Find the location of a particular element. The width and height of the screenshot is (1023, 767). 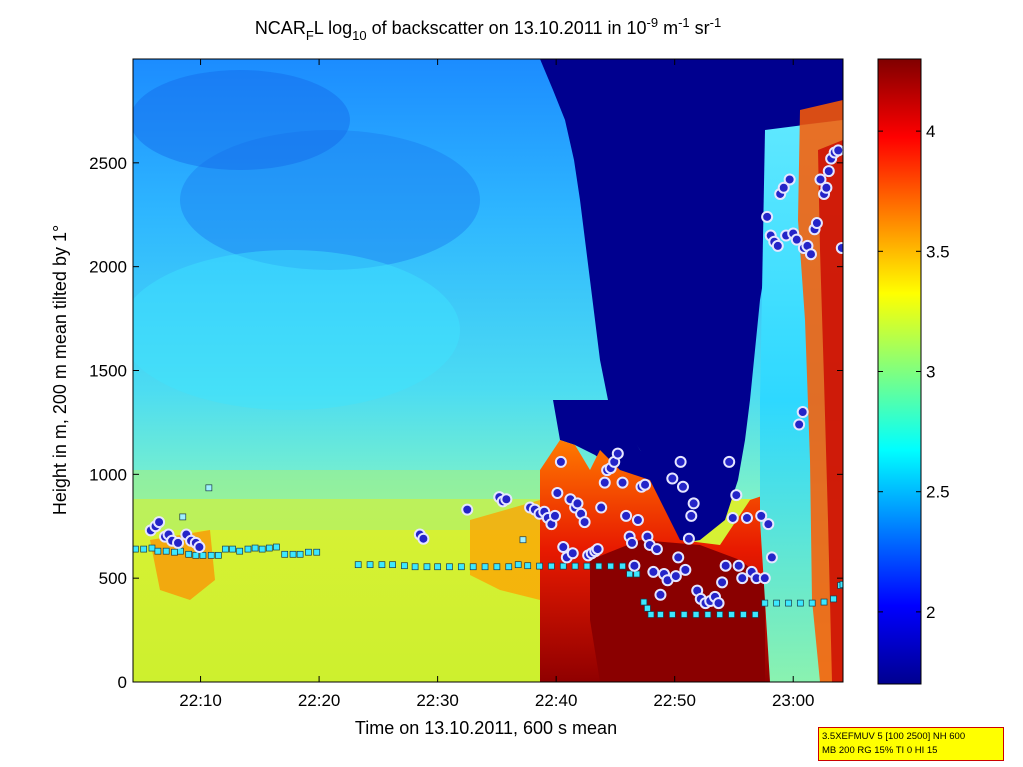

colorbar-axis: 2 2.5 3 3.5 4 is located at coordinates (914, 372).